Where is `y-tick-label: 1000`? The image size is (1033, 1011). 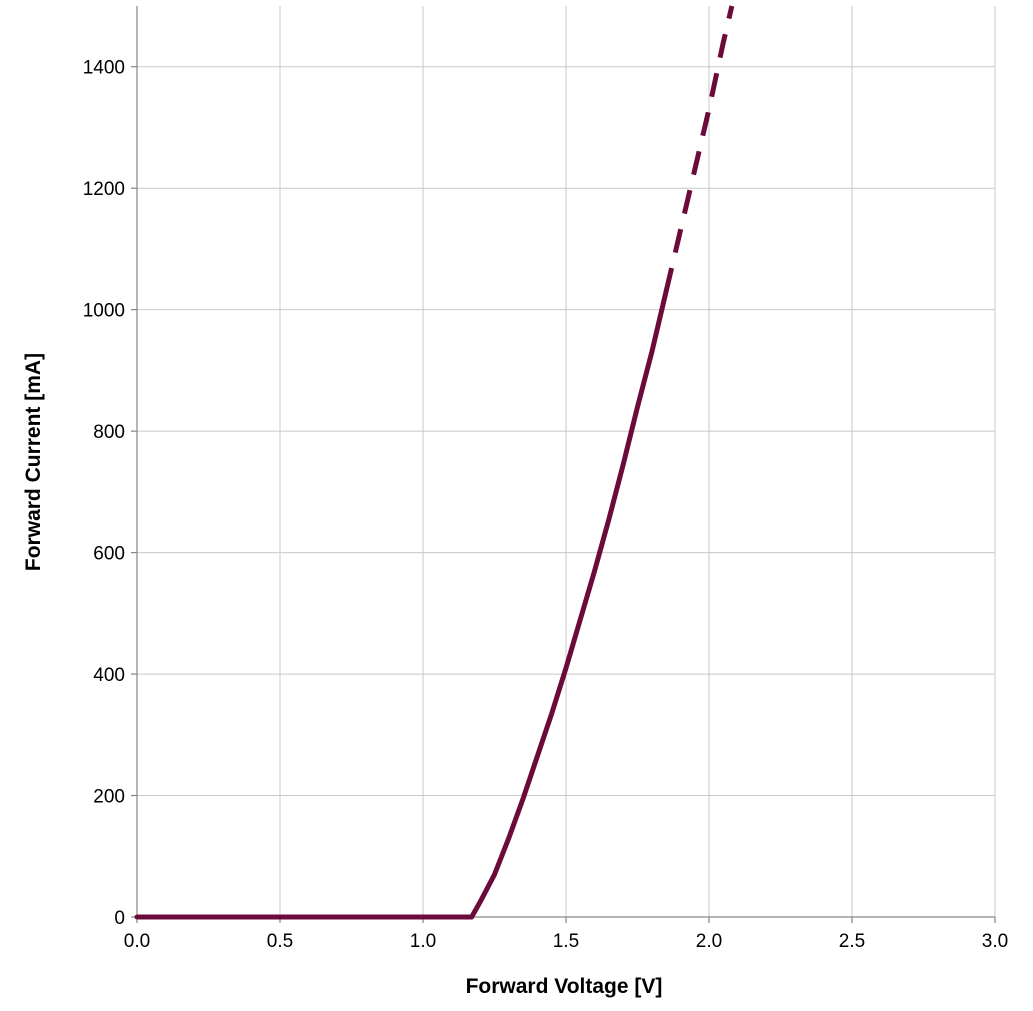
y-tick-label: 1000 is located at coordinates (104, 311).